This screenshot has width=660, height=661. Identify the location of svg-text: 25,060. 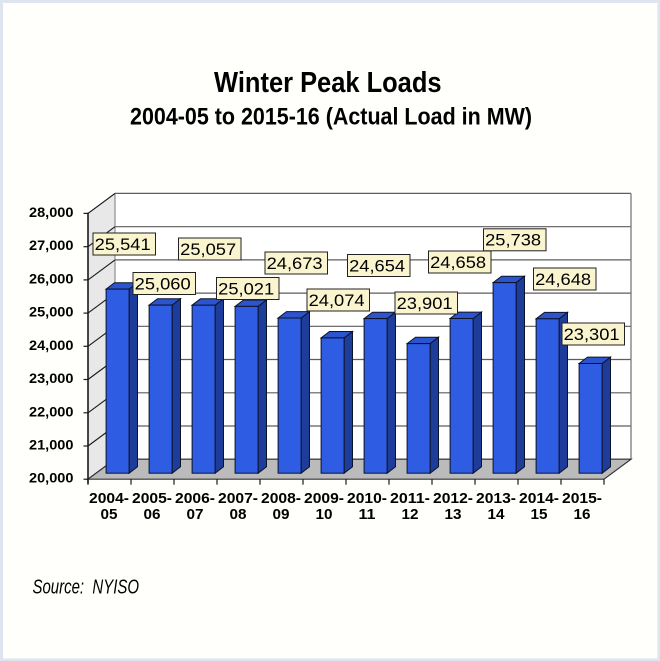
(163, 283).